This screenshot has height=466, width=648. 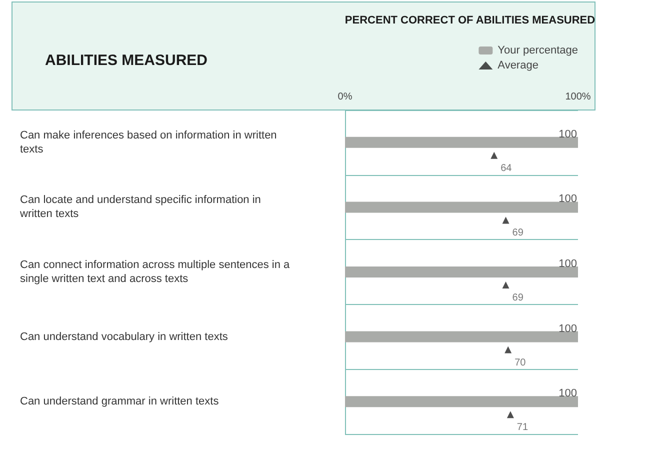 What do you see at coordinates (120, 402) in the screenshot?
I see `y-tick-label: Can understand grammar in written texts` at bounding box center [120, 402].